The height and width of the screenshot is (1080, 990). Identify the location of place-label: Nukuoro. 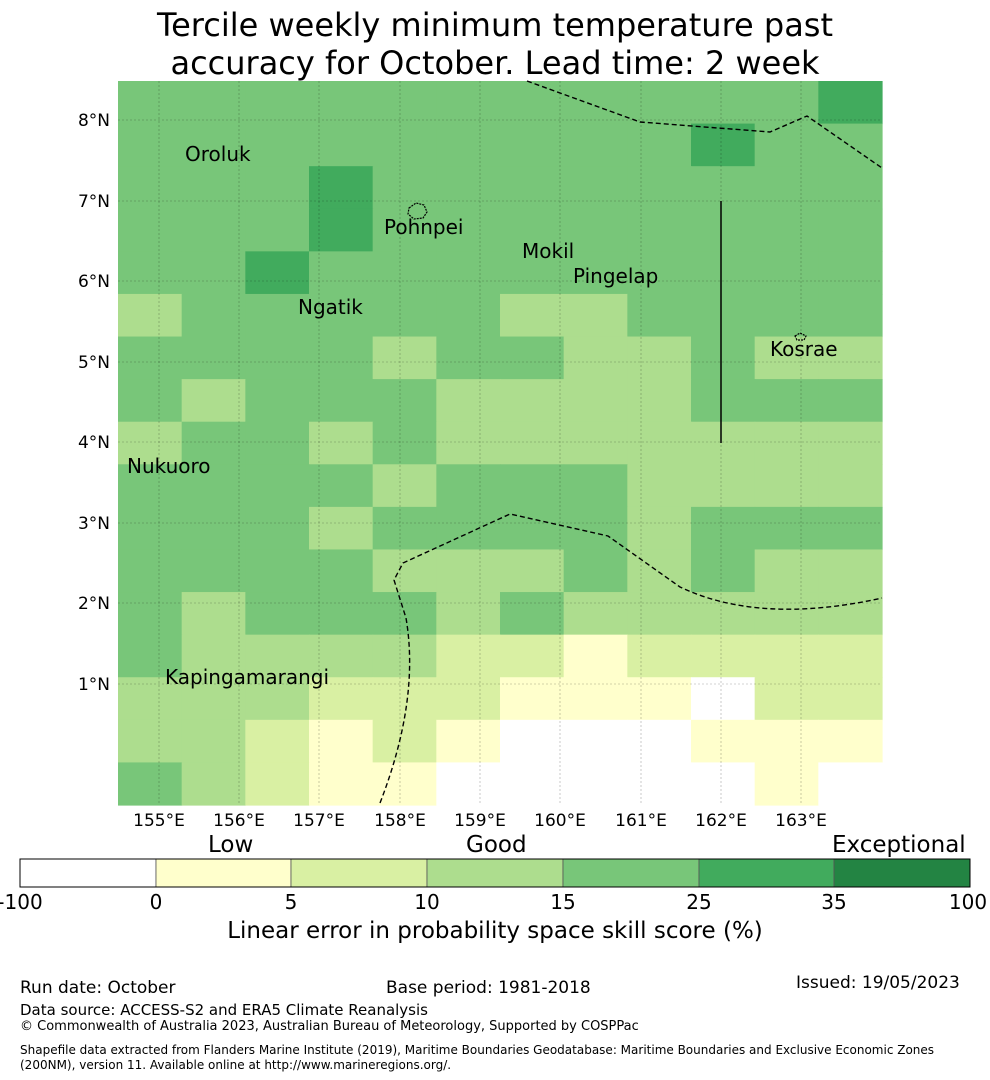
(169, 466).